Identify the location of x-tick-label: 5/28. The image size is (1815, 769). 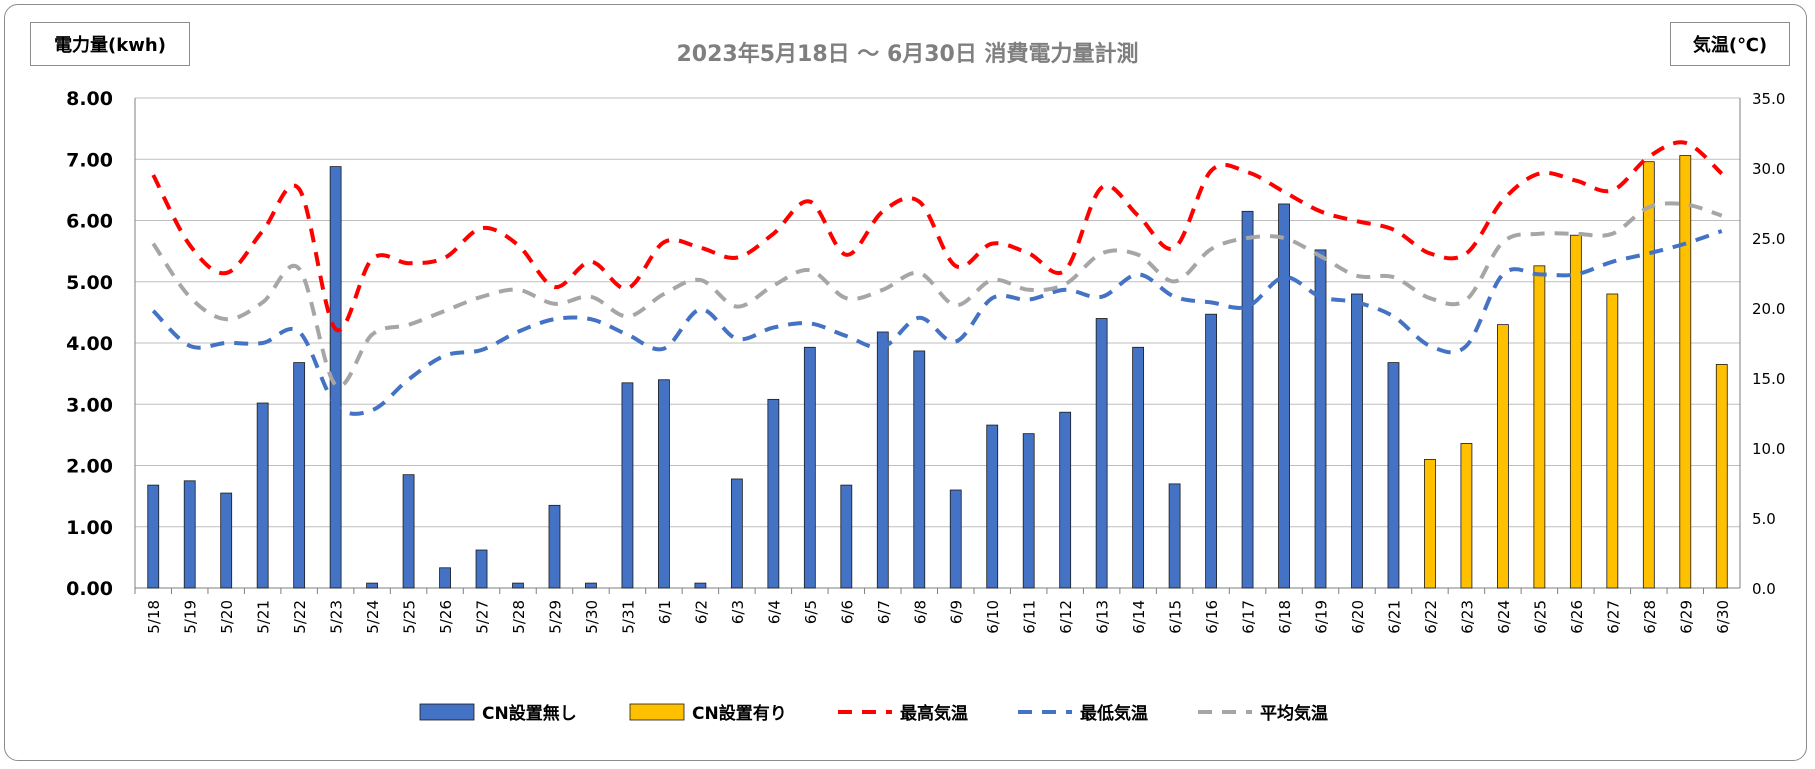
(519, 617).